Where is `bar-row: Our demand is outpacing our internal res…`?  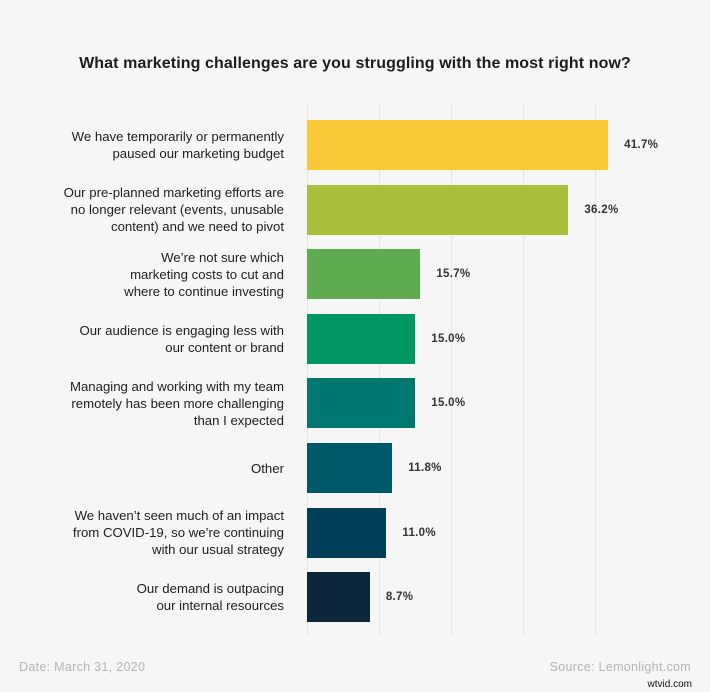
bar-row: Our demand is outpacing our internal res… is located at coordinates (355, 597).